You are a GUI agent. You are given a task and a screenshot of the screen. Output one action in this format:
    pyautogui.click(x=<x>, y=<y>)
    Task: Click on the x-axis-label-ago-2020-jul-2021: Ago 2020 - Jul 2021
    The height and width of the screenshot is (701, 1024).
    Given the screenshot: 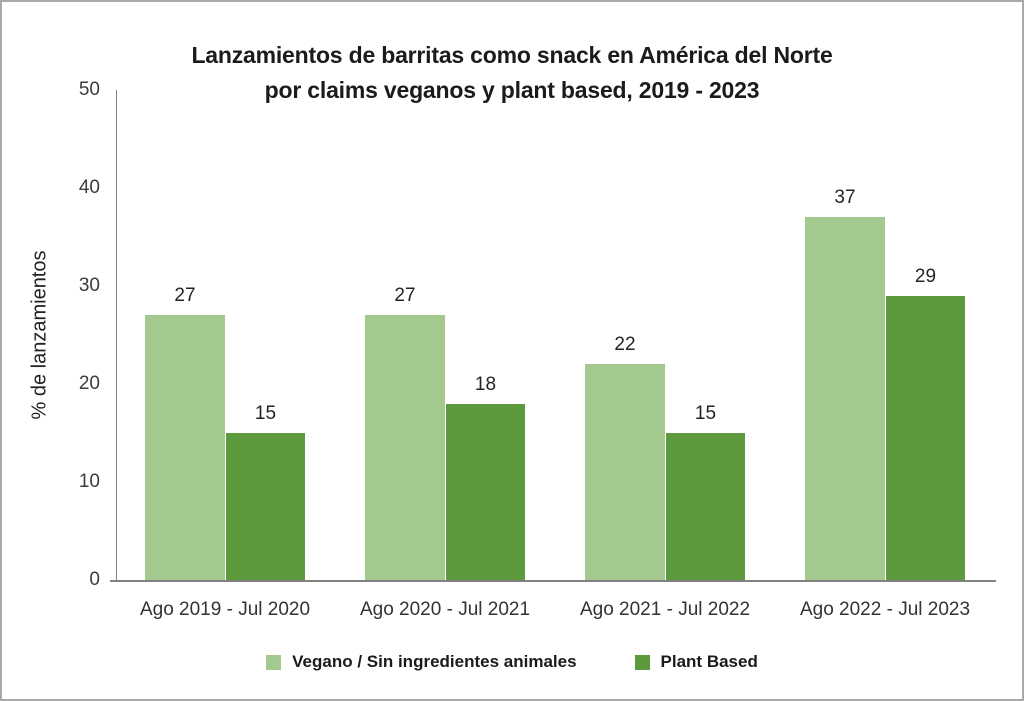 What is the action you would take?
    pyautogui.click(x=445, y=609)
    